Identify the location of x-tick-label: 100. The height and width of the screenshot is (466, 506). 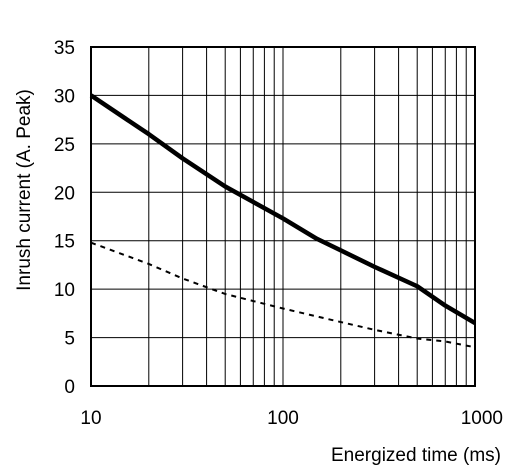
(283, 418).